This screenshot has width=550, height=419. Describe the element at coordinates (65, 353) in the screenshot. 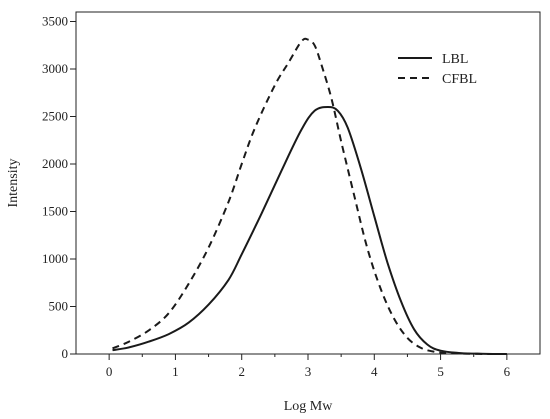

I see `y-tick-label: 0` at that location.